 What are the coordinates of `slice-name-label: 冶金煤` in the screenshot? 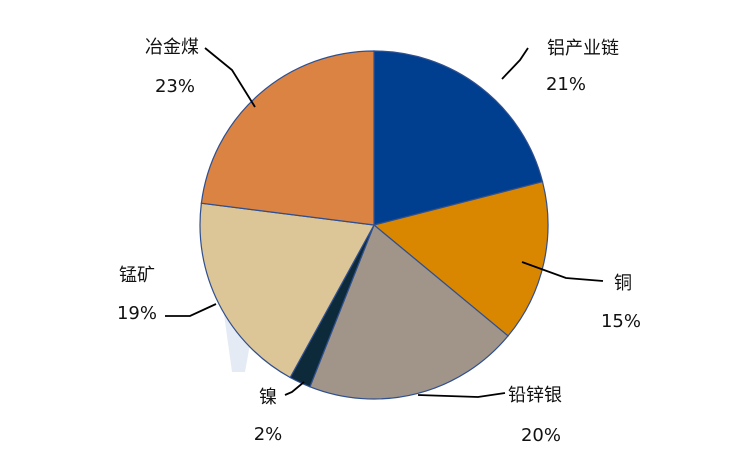 It's located at (172, 47).